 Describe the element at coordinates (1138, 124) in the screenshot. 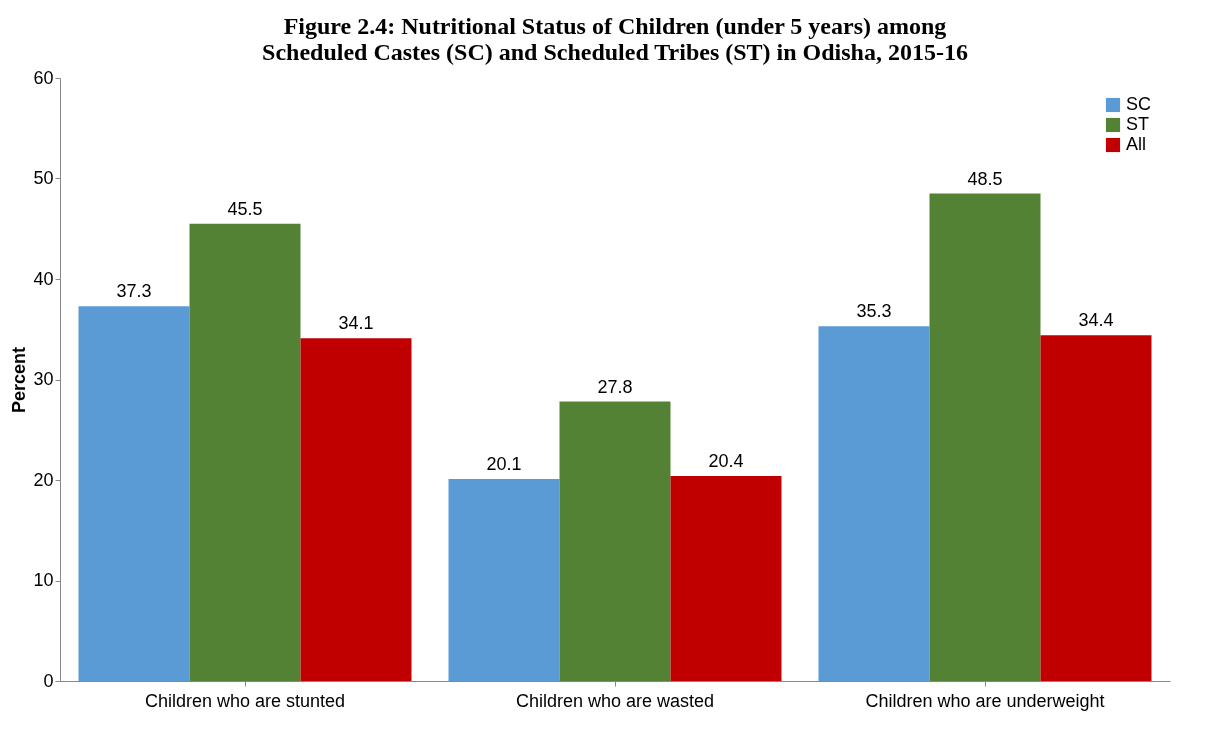

I see `legend-label: ST` at that location.